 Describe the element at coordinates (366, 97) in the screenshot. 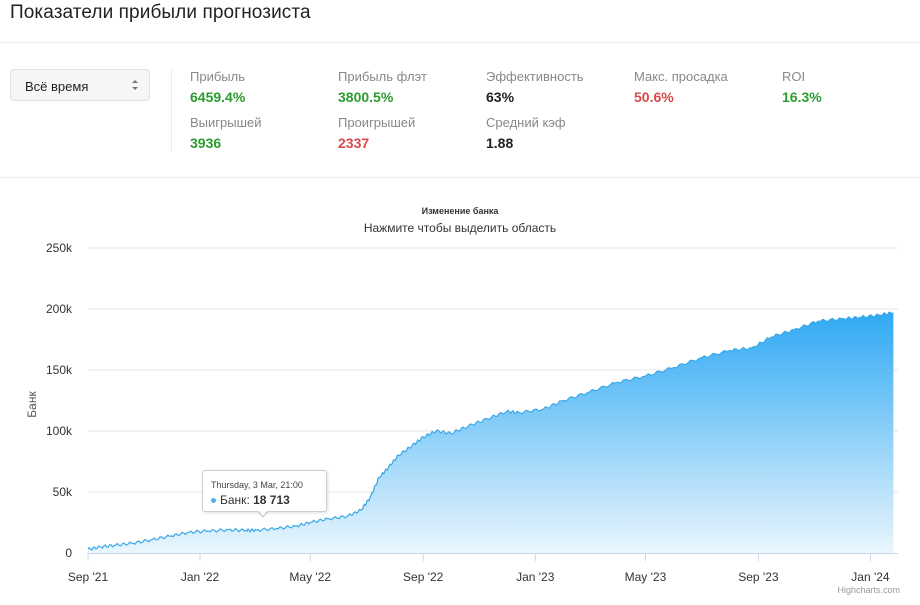

I see `stat-value: 3800.5%` at that location.